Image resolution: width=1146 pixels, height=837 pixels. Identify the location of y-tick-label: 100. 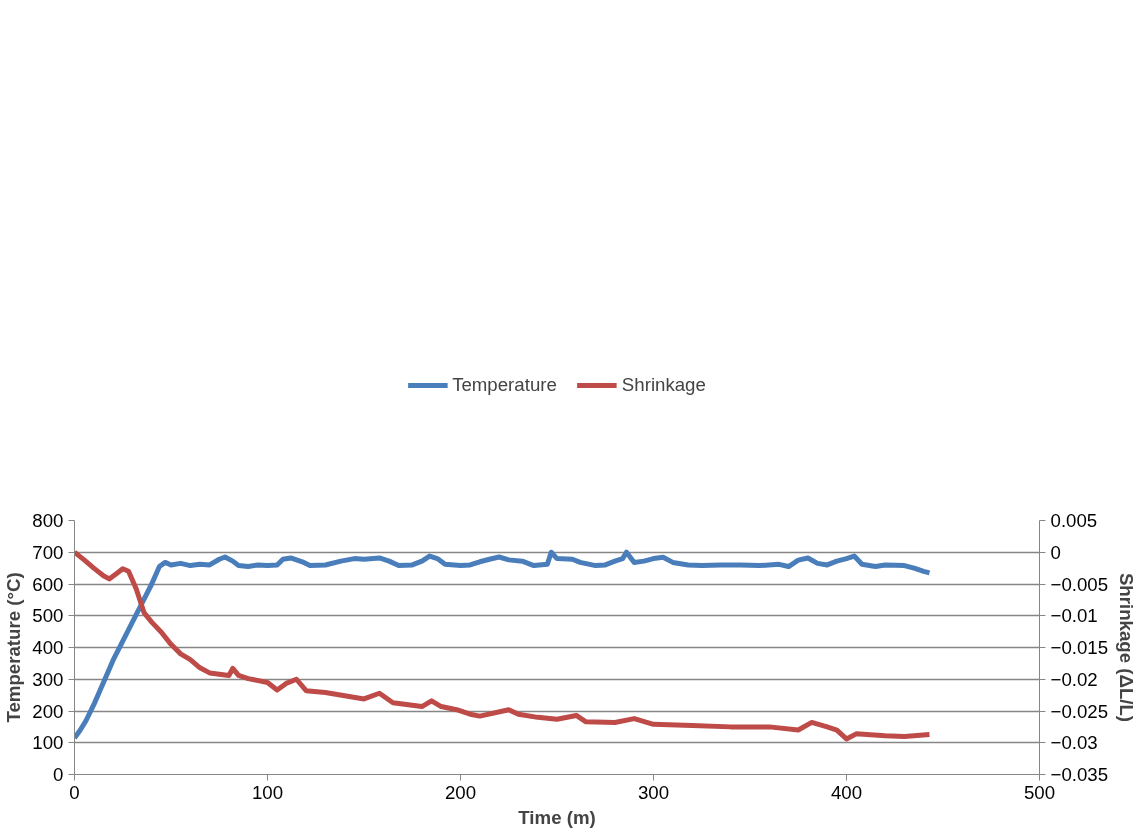
(48, 743).